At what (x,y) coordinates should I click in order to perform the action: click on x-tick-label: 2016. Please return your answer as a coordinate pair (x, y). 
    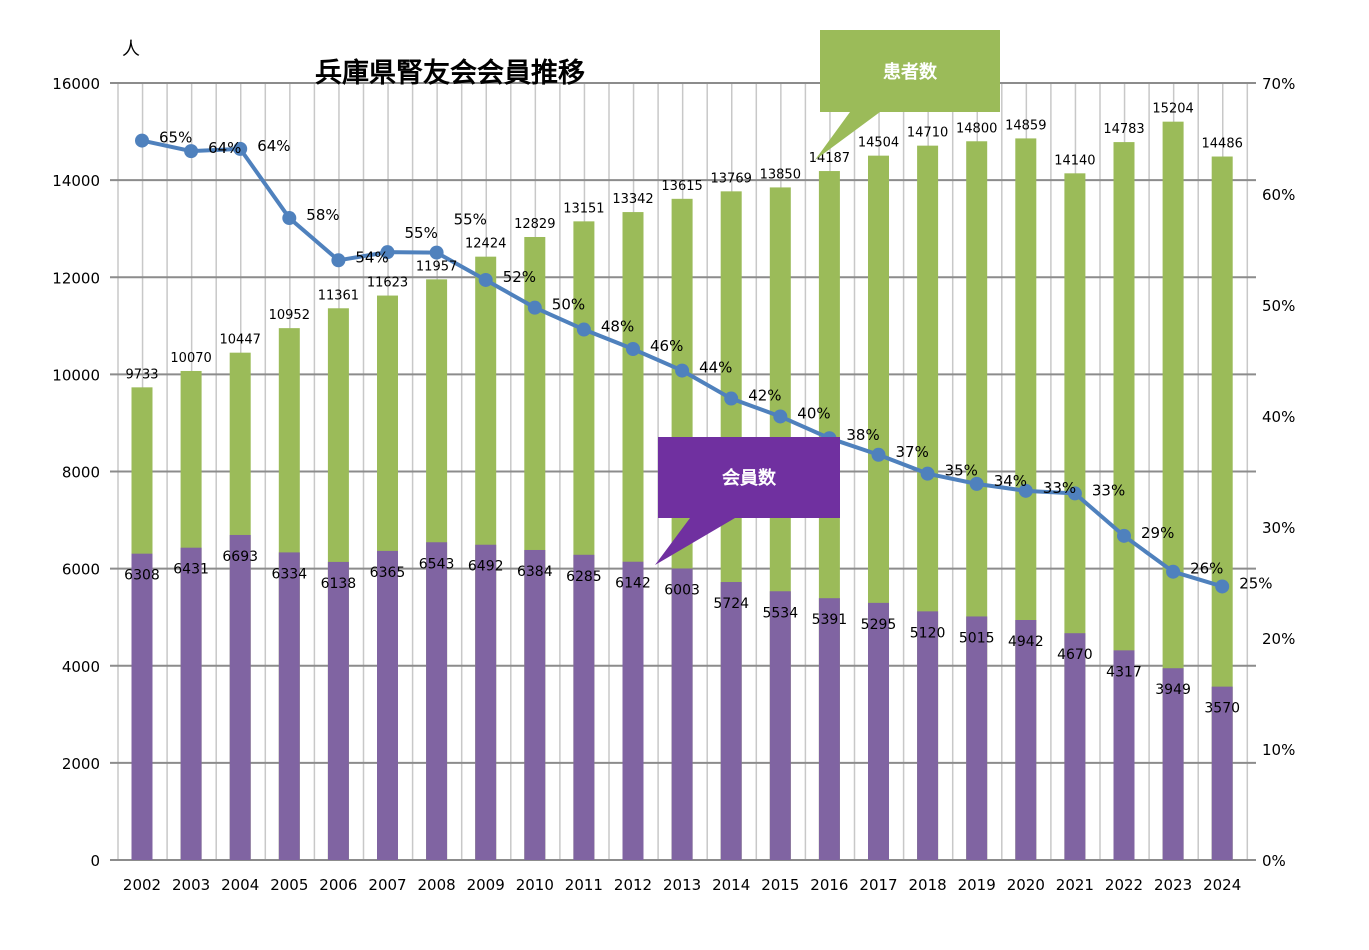
    Looking at the image, I should click on (829, 885).